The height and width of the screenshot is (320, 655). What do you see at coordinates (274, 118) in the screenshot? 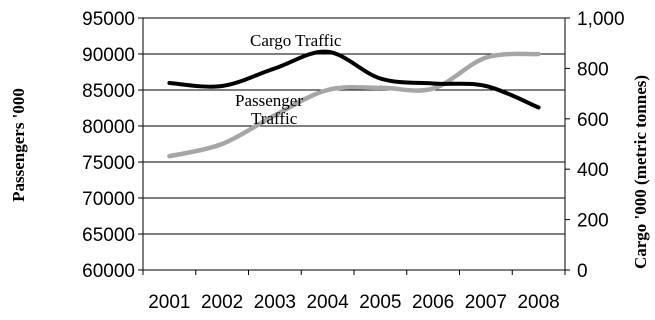
I see `passenger-traffic-annotation-line2: Traffic` at bounding box center [274, 118].